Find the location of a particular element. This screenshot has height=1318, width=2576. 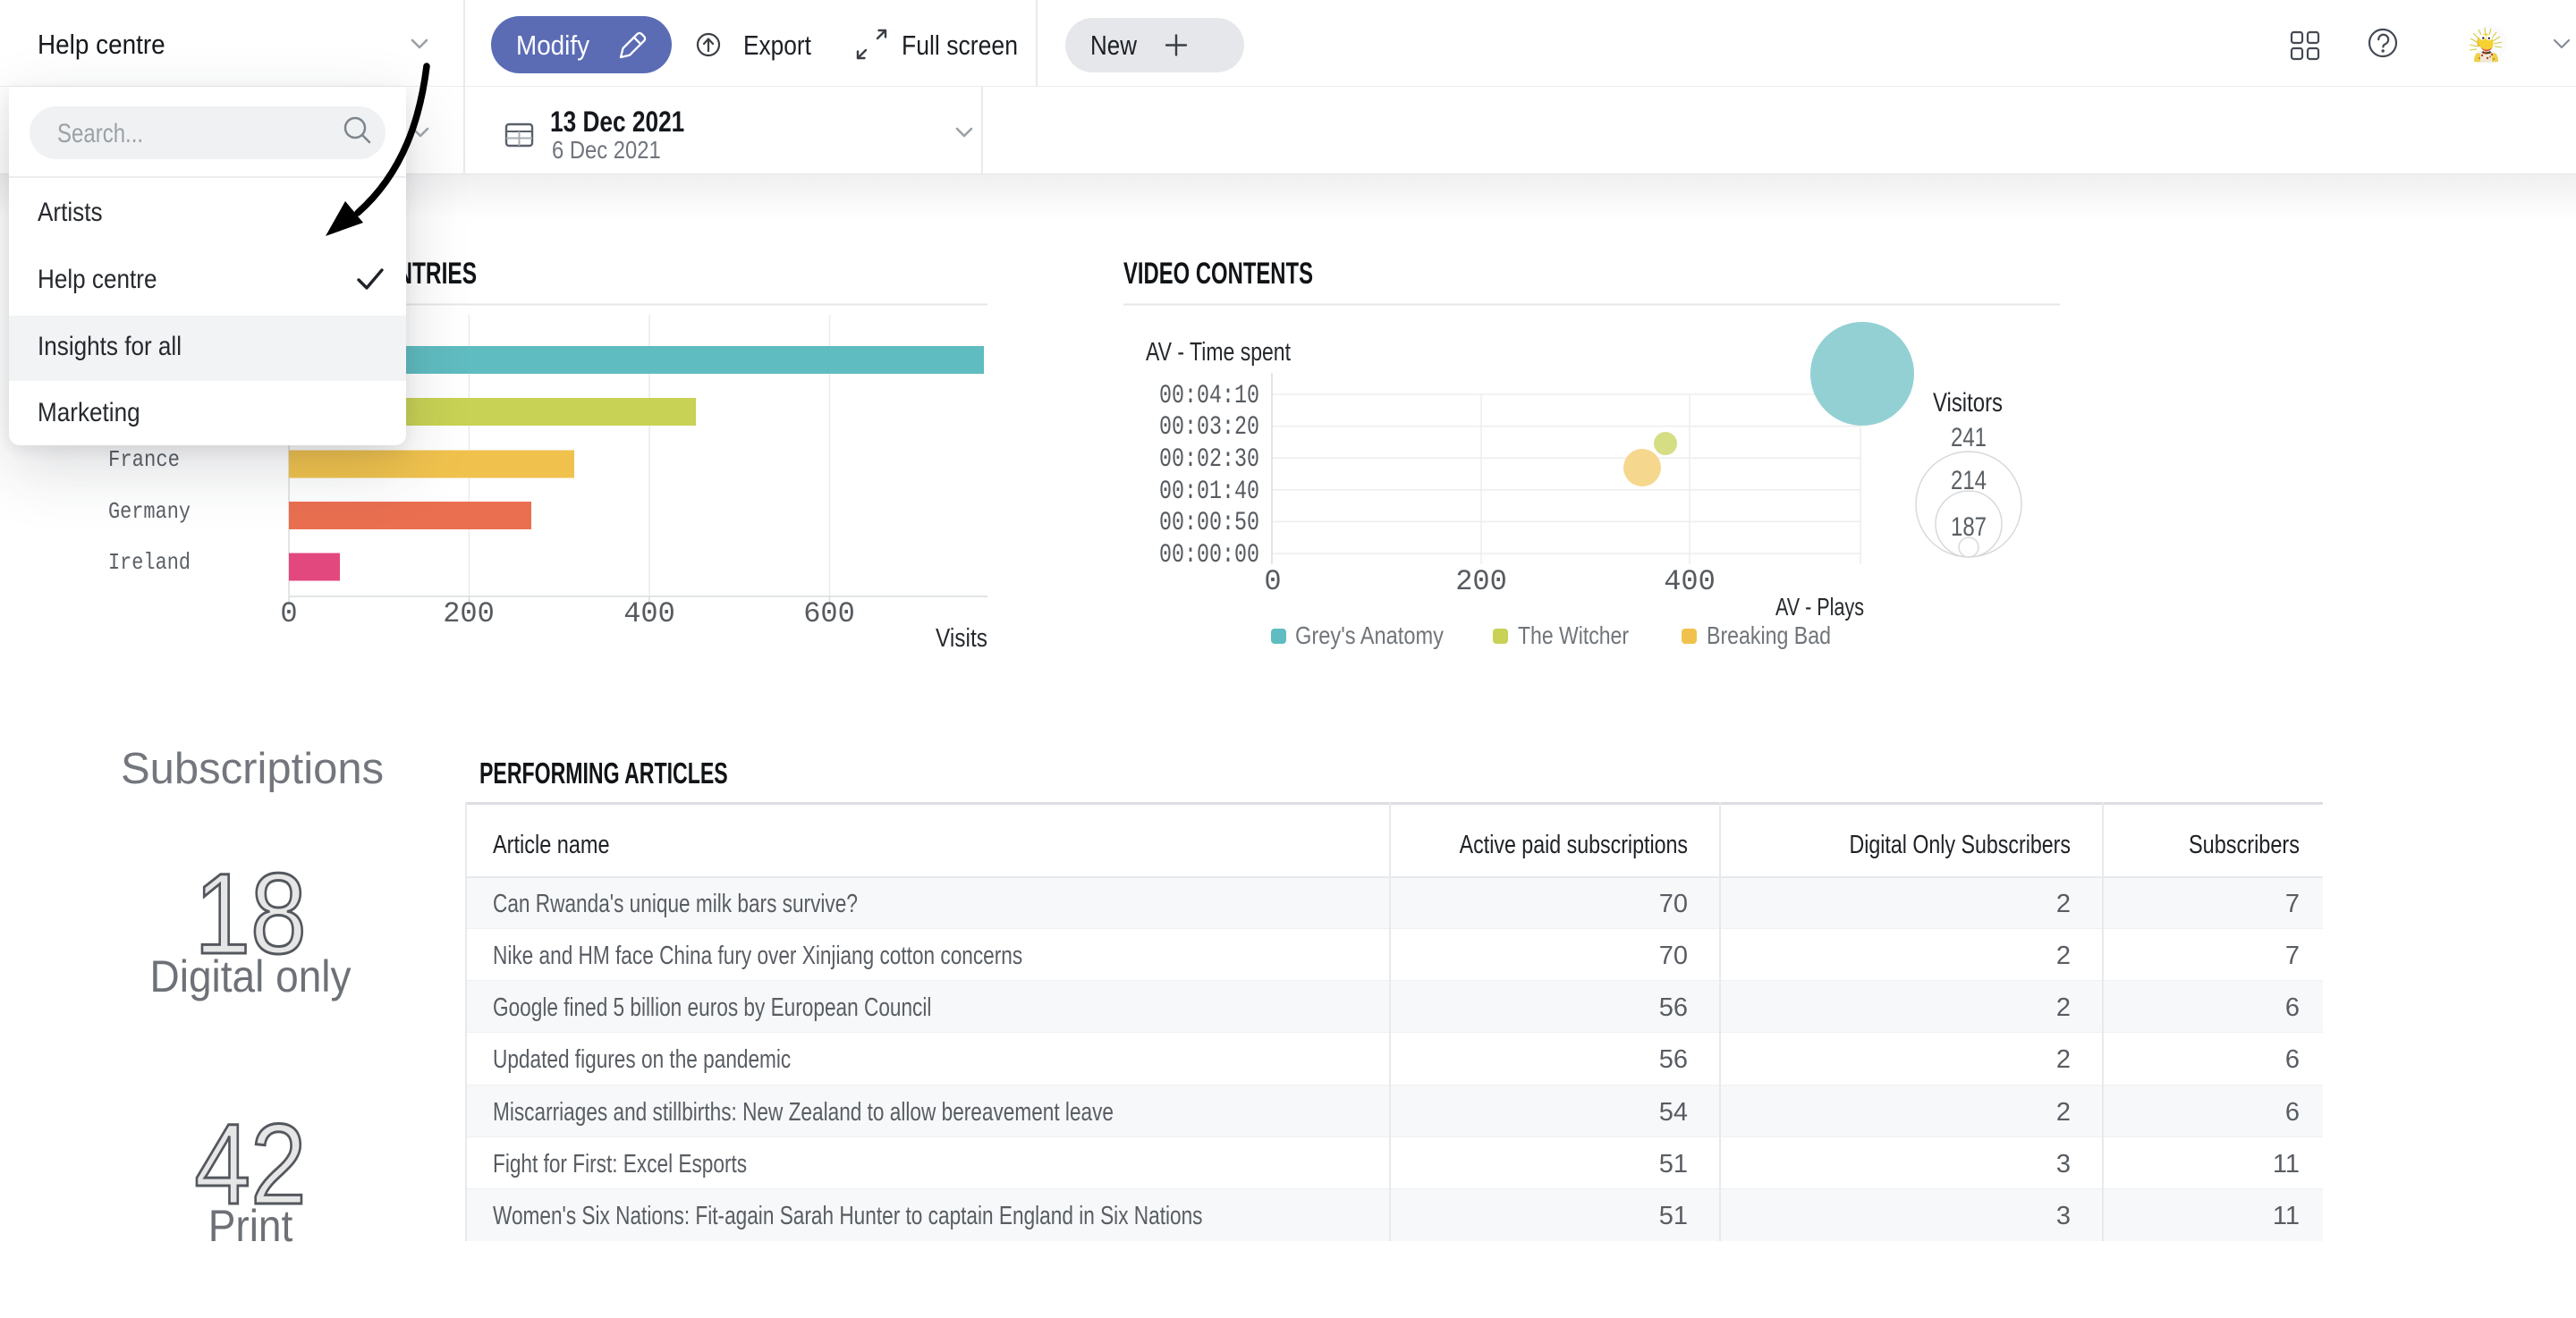

svg-text: 241 is located at coordinates (1969, 438).